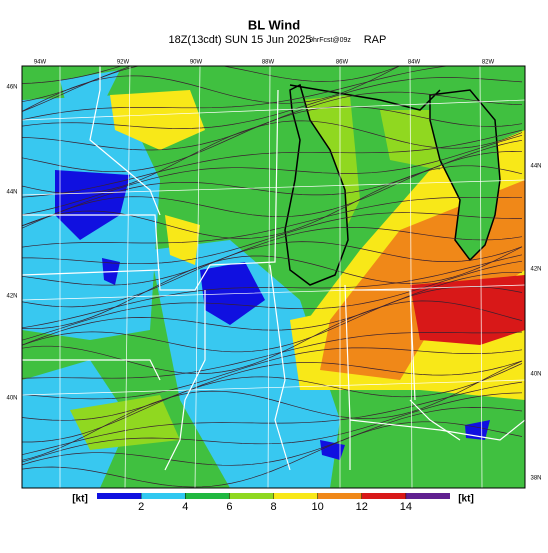 The image size is (548, 553). I want to click on colorbar-tick-label: 4, so click(185, 507).